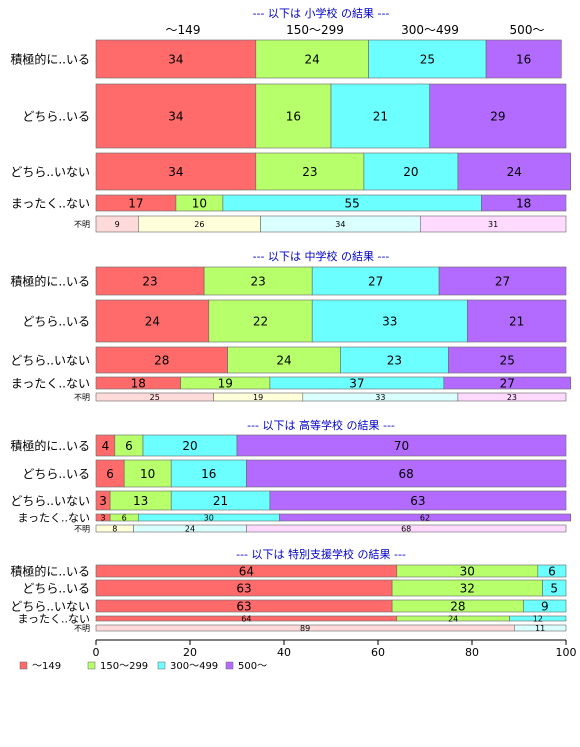  I want to click on data-label: 89, so click(305, 628).